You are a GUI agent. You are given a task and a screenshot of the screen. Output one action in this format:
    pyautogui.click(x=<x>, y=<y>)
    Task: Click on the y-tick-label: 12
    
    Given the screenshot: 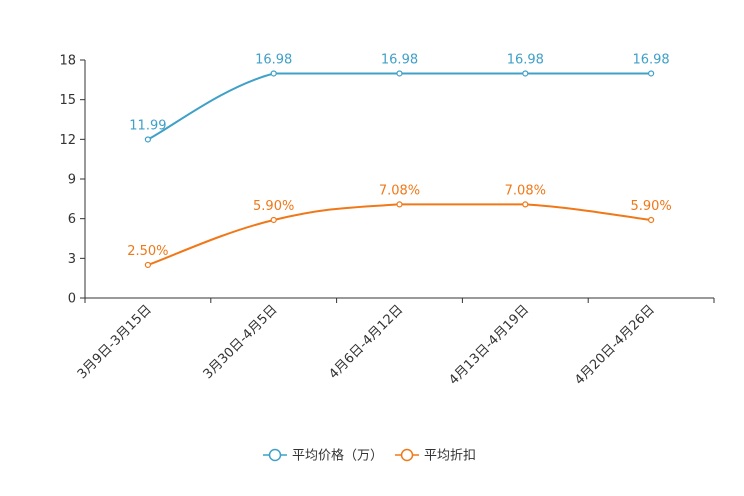 What is the action you would take?
    pyautogui.click(x=67, y=140)
    